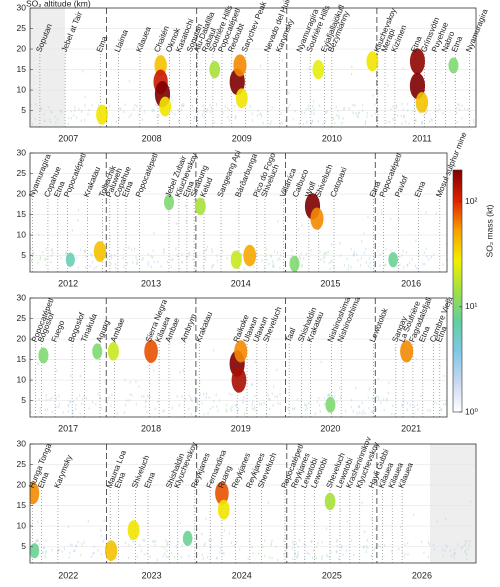  Describe the element at coordinates (22, 505) in the screenshot. I see `y-tick-label: 15` at that location.